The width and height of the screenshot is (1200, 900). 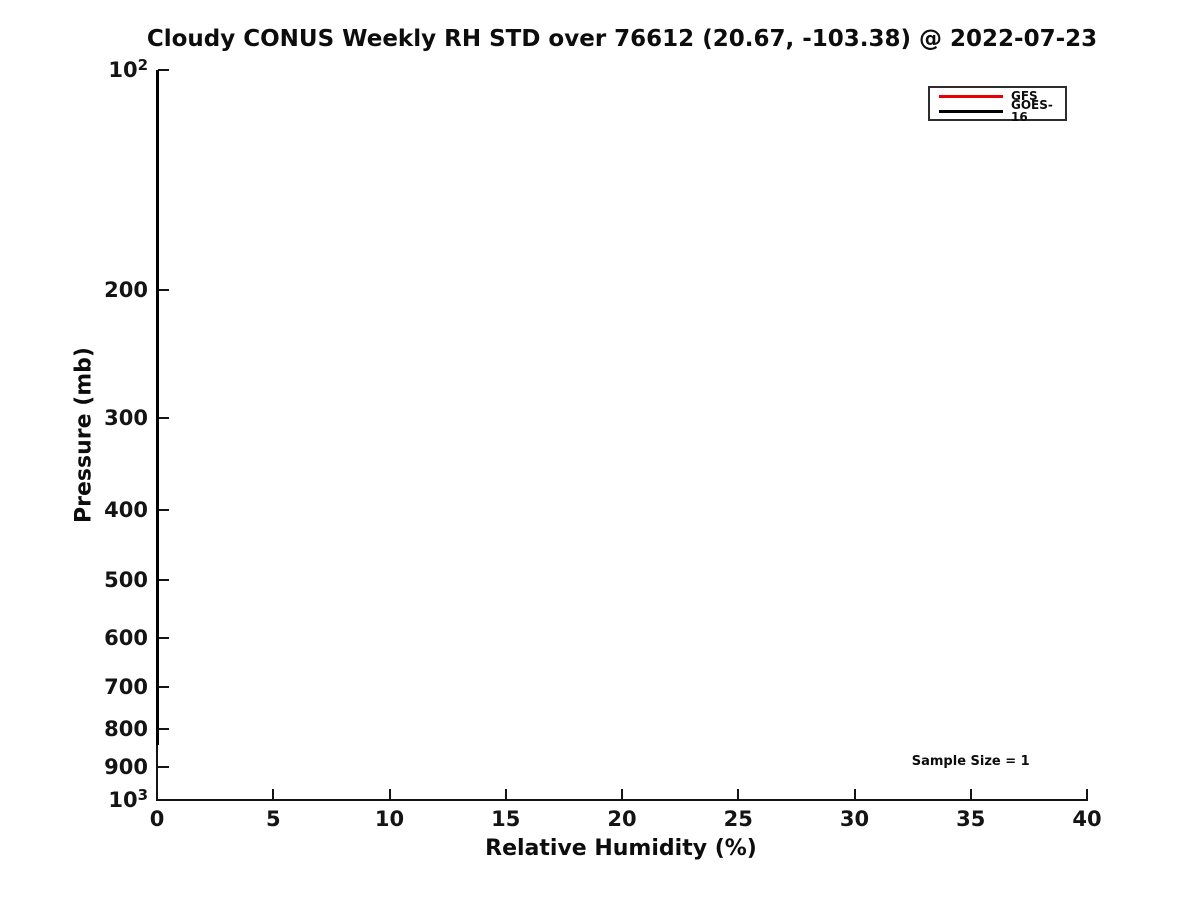 What do you see at coordinates (126, 580) in the screenshot?
I see `y-tick-label: 500` at bounding box center [126, 580].